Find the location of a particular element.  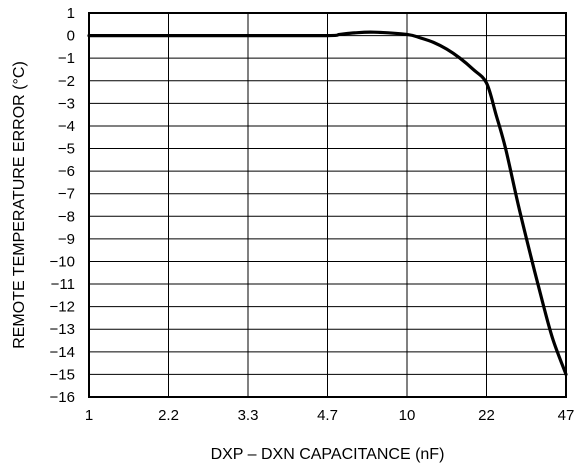

y-tick-label: −5 is located at coordinates (66, 149).